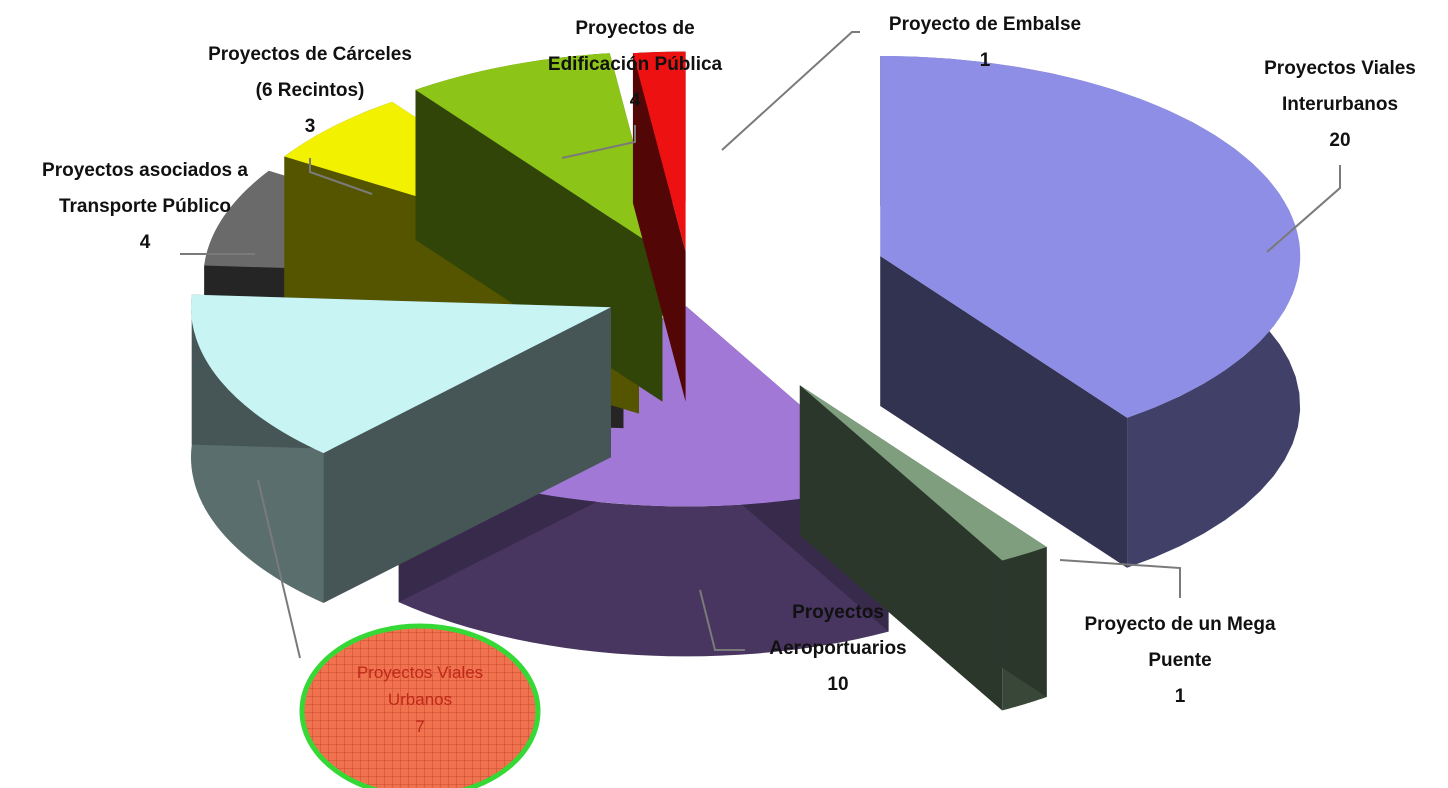 The image size is (1448, 788). Describe the element at coordinates (1340, 104) in the screenshot. I see `slice-label: Interurbanos` at that location.